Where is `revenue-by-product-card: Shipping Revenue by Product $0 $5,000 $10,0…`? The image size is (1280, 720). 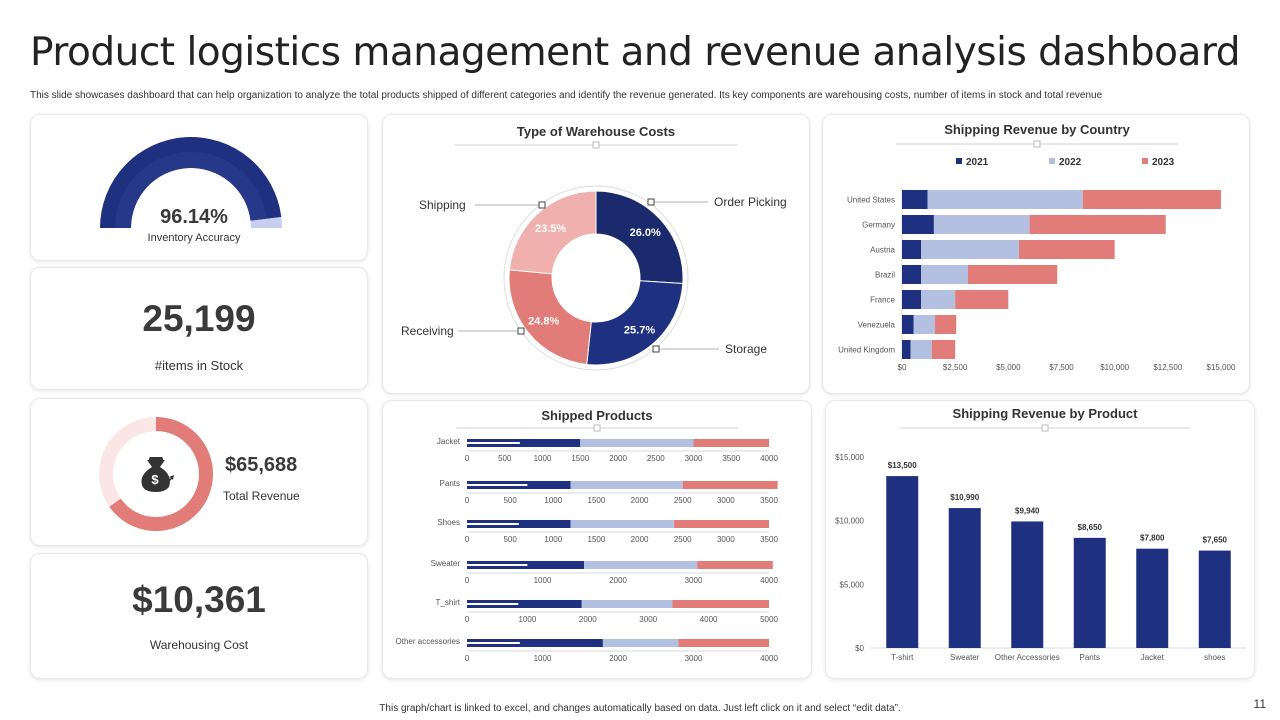 revenue-by-product-card: Shipping Revenue by Product $0 $5,000 $10,0… is located at coordinates (1040, 539).